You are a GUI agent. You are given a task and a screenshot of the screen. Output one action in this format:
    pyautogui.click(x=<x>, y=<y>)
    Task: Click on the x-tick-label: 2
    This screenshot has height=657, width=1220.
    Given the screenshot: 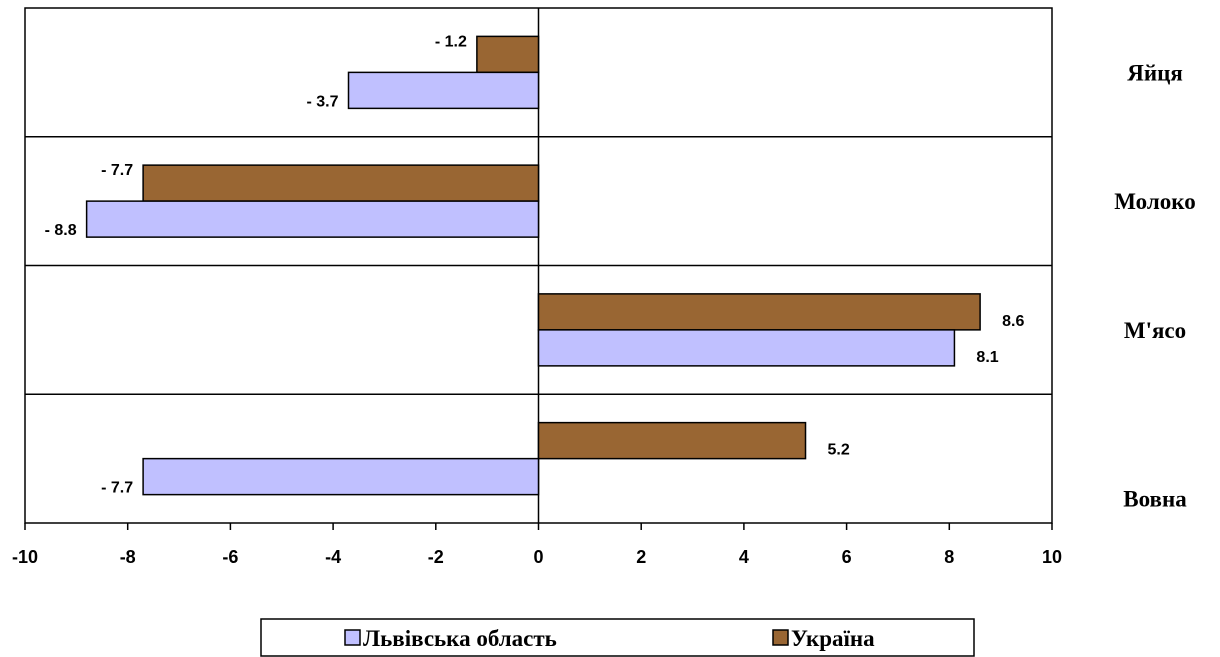 What is the action you would take?
    pyautogui.click(x=641, y=557)
    